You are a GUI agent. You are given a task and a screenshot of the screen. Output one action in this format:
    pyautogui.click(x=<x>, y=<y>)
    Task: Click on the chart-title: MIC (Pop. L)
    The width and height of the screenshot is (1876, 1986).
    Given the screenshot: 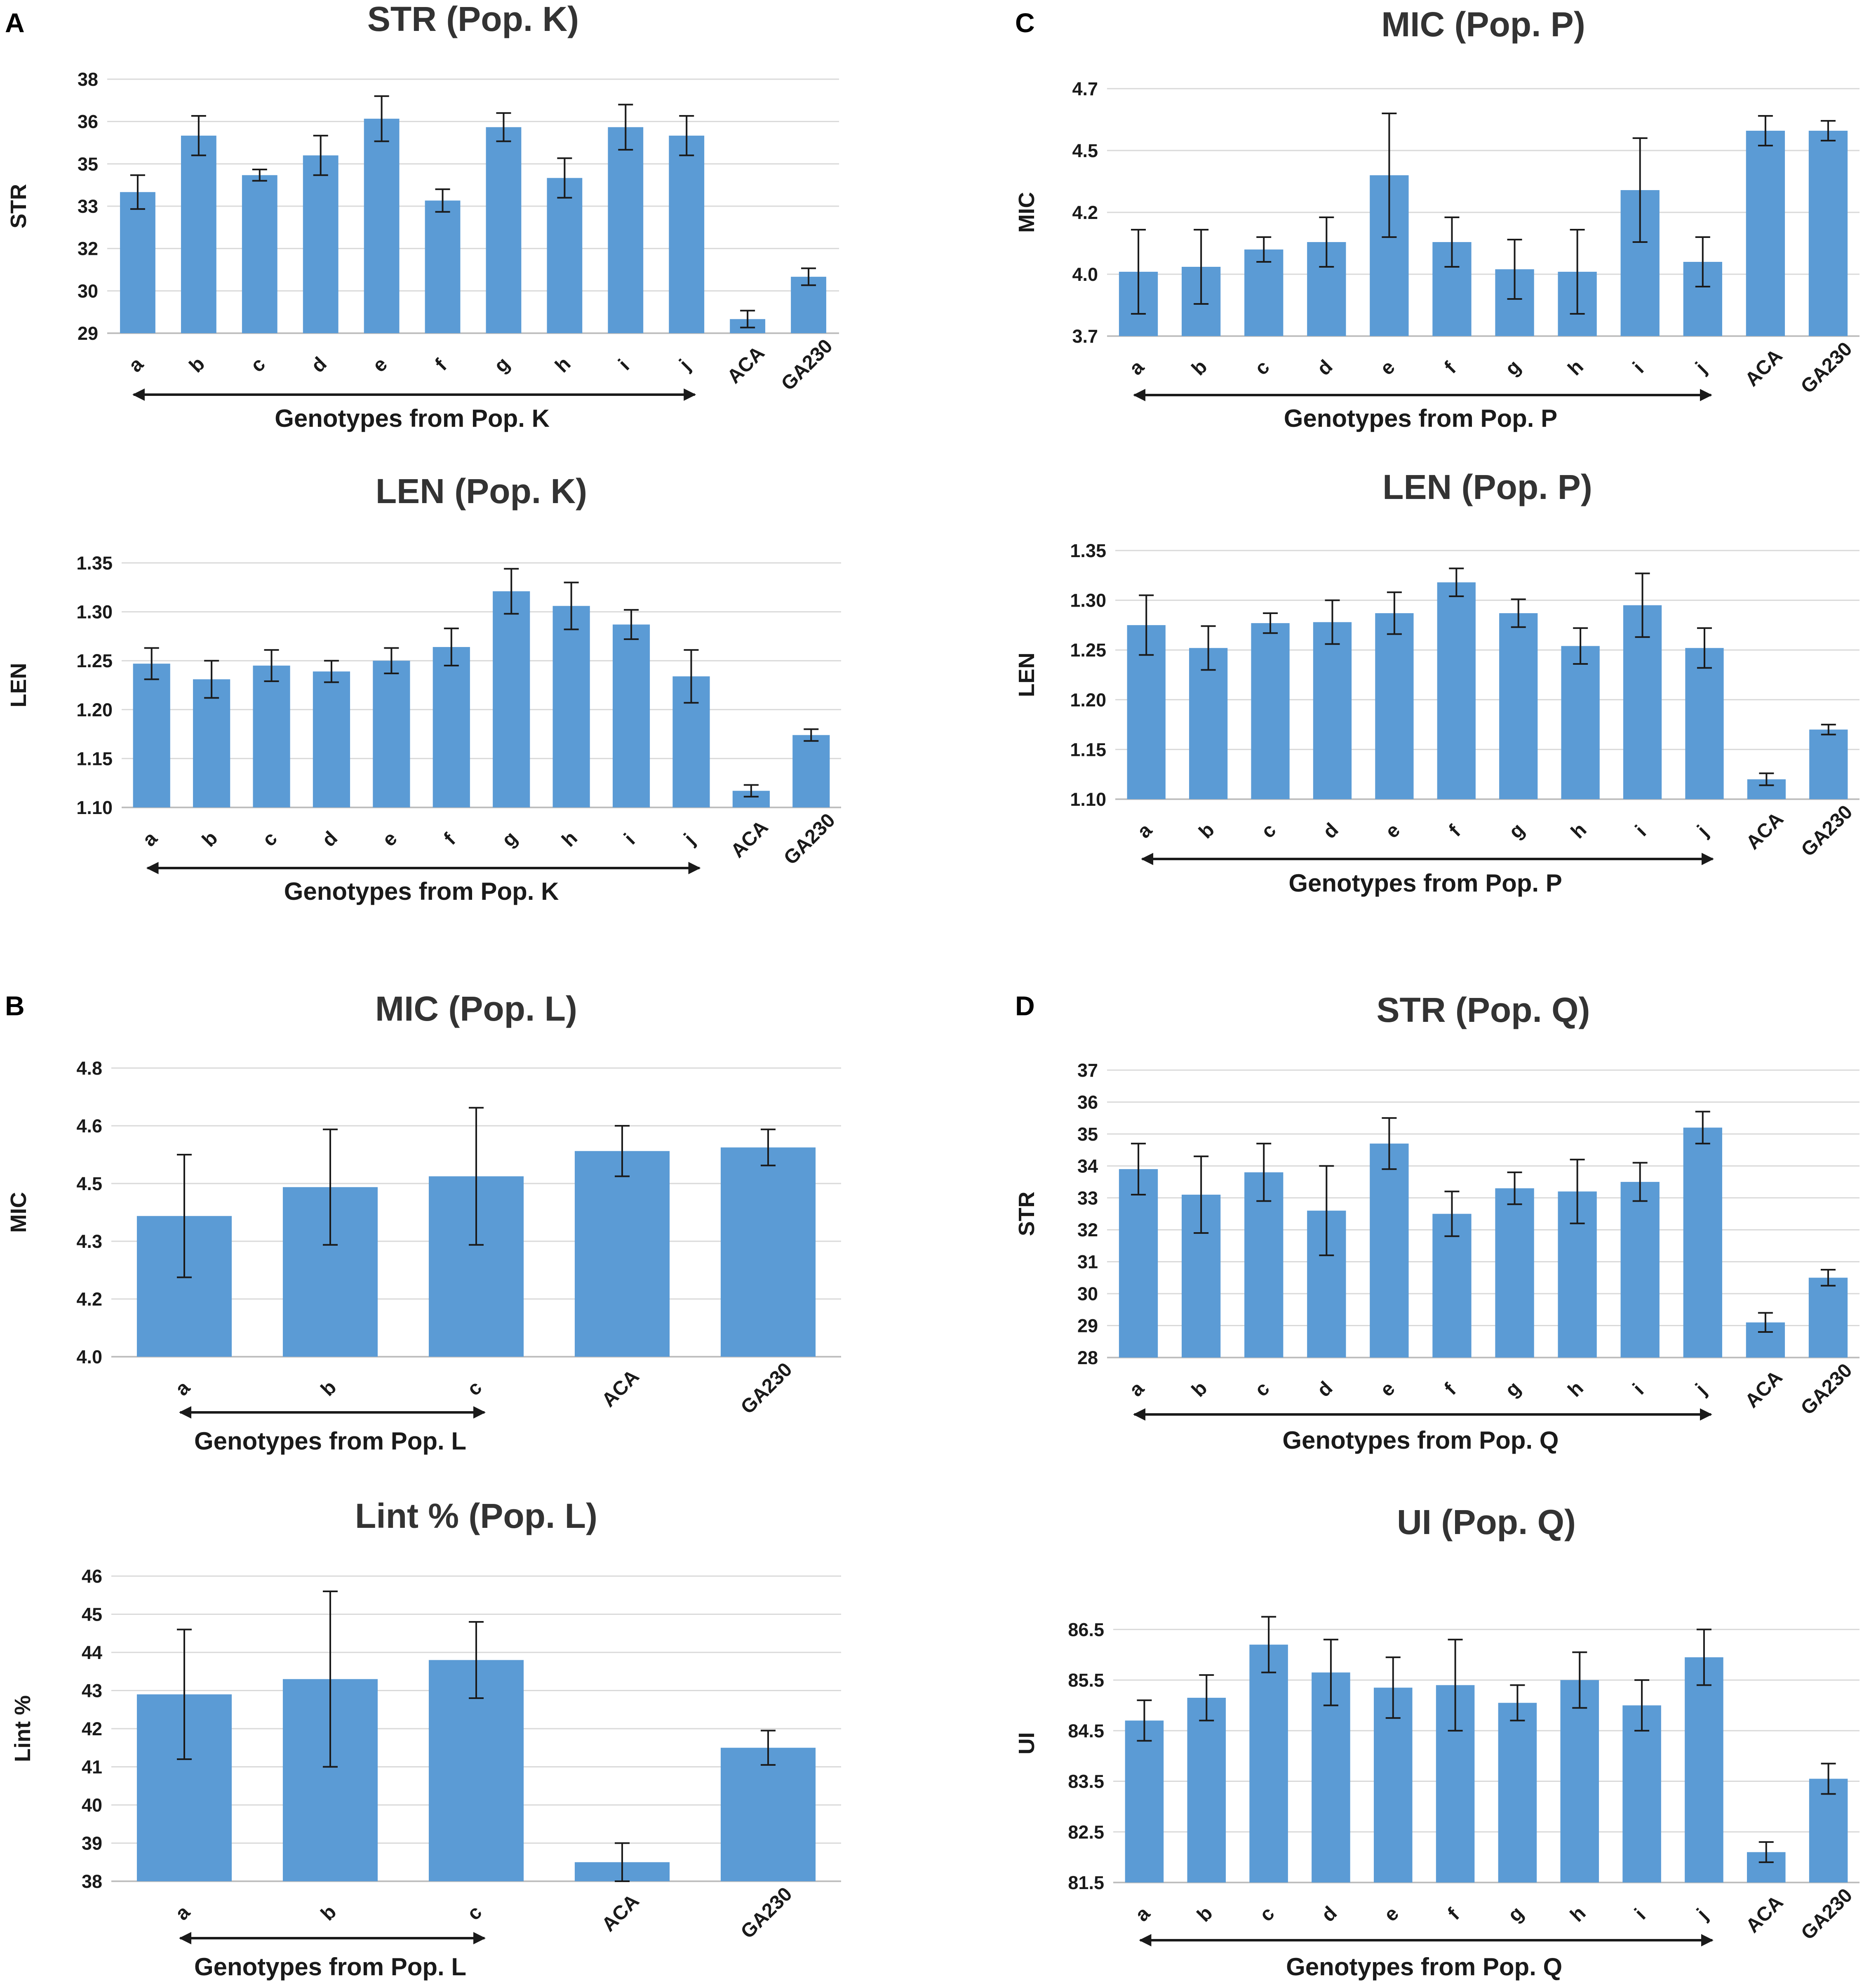 What is the action you would take?
    pyautogui.click(x=476, y=1009)
    